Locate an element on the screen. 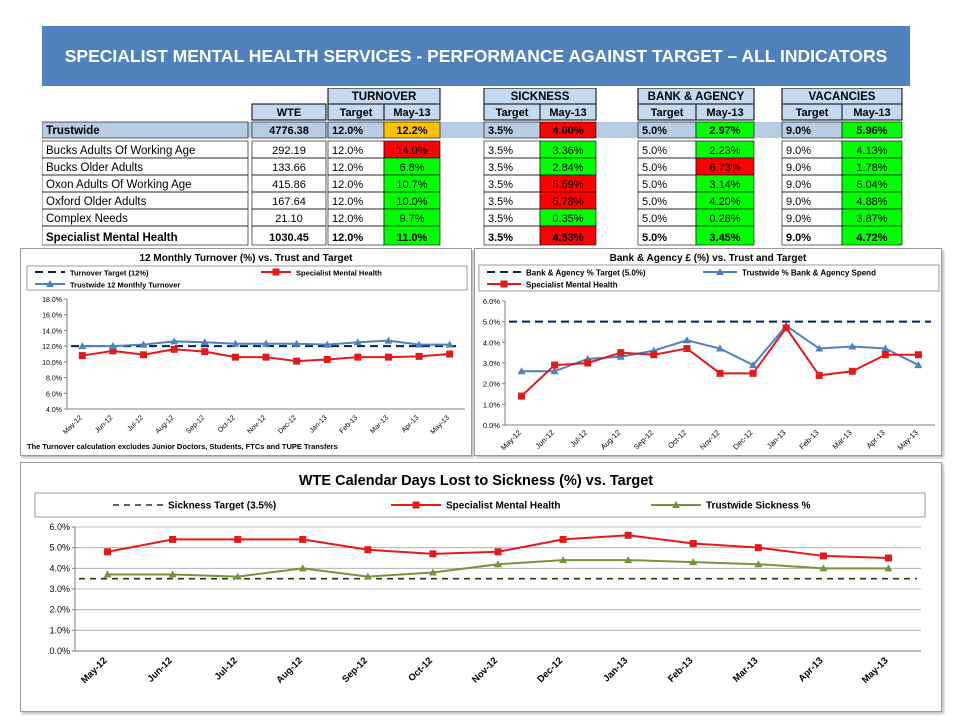 This screenshot has height=720, width=960. table-value: 415.86 is located at coordinates (289, 185).